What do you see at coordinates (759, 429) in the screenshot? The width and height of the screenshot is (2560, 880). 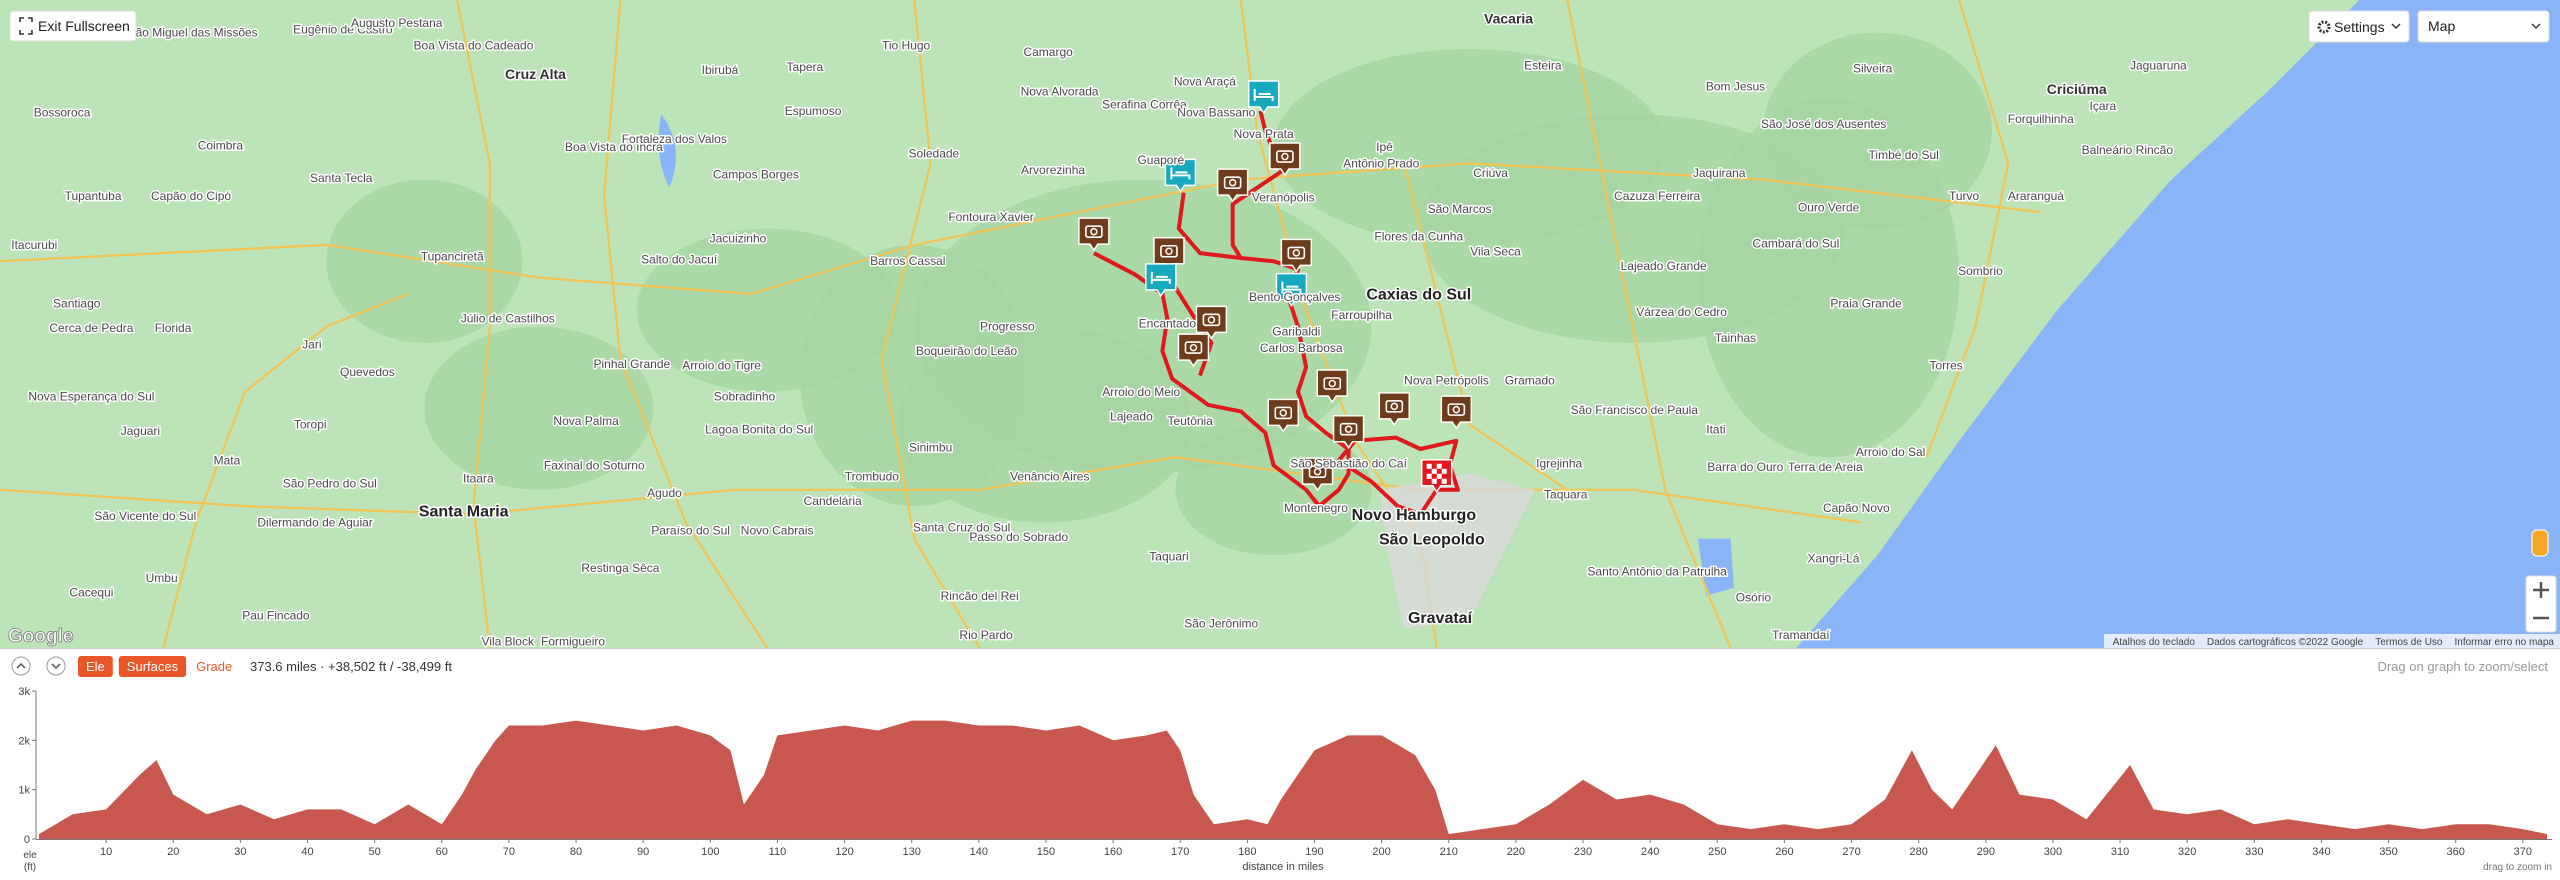 I see `place-label: Lagoa Bonita do Sul` at bounding box center [759, 429].